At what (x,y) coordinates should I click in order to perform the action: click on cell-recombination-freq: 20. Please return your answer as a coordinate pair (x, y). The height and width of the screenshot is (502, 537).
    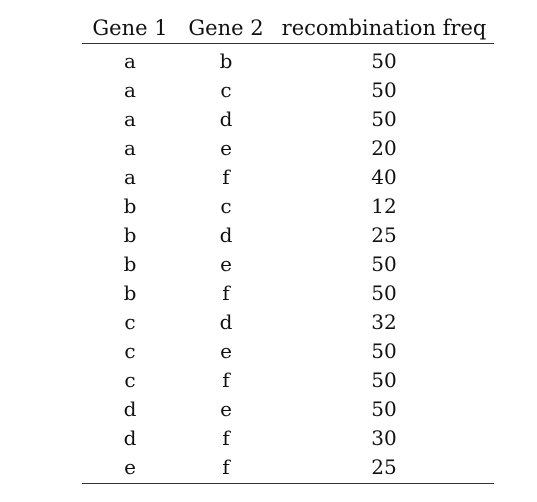
    Looking at the image, I should click on (384, 147).